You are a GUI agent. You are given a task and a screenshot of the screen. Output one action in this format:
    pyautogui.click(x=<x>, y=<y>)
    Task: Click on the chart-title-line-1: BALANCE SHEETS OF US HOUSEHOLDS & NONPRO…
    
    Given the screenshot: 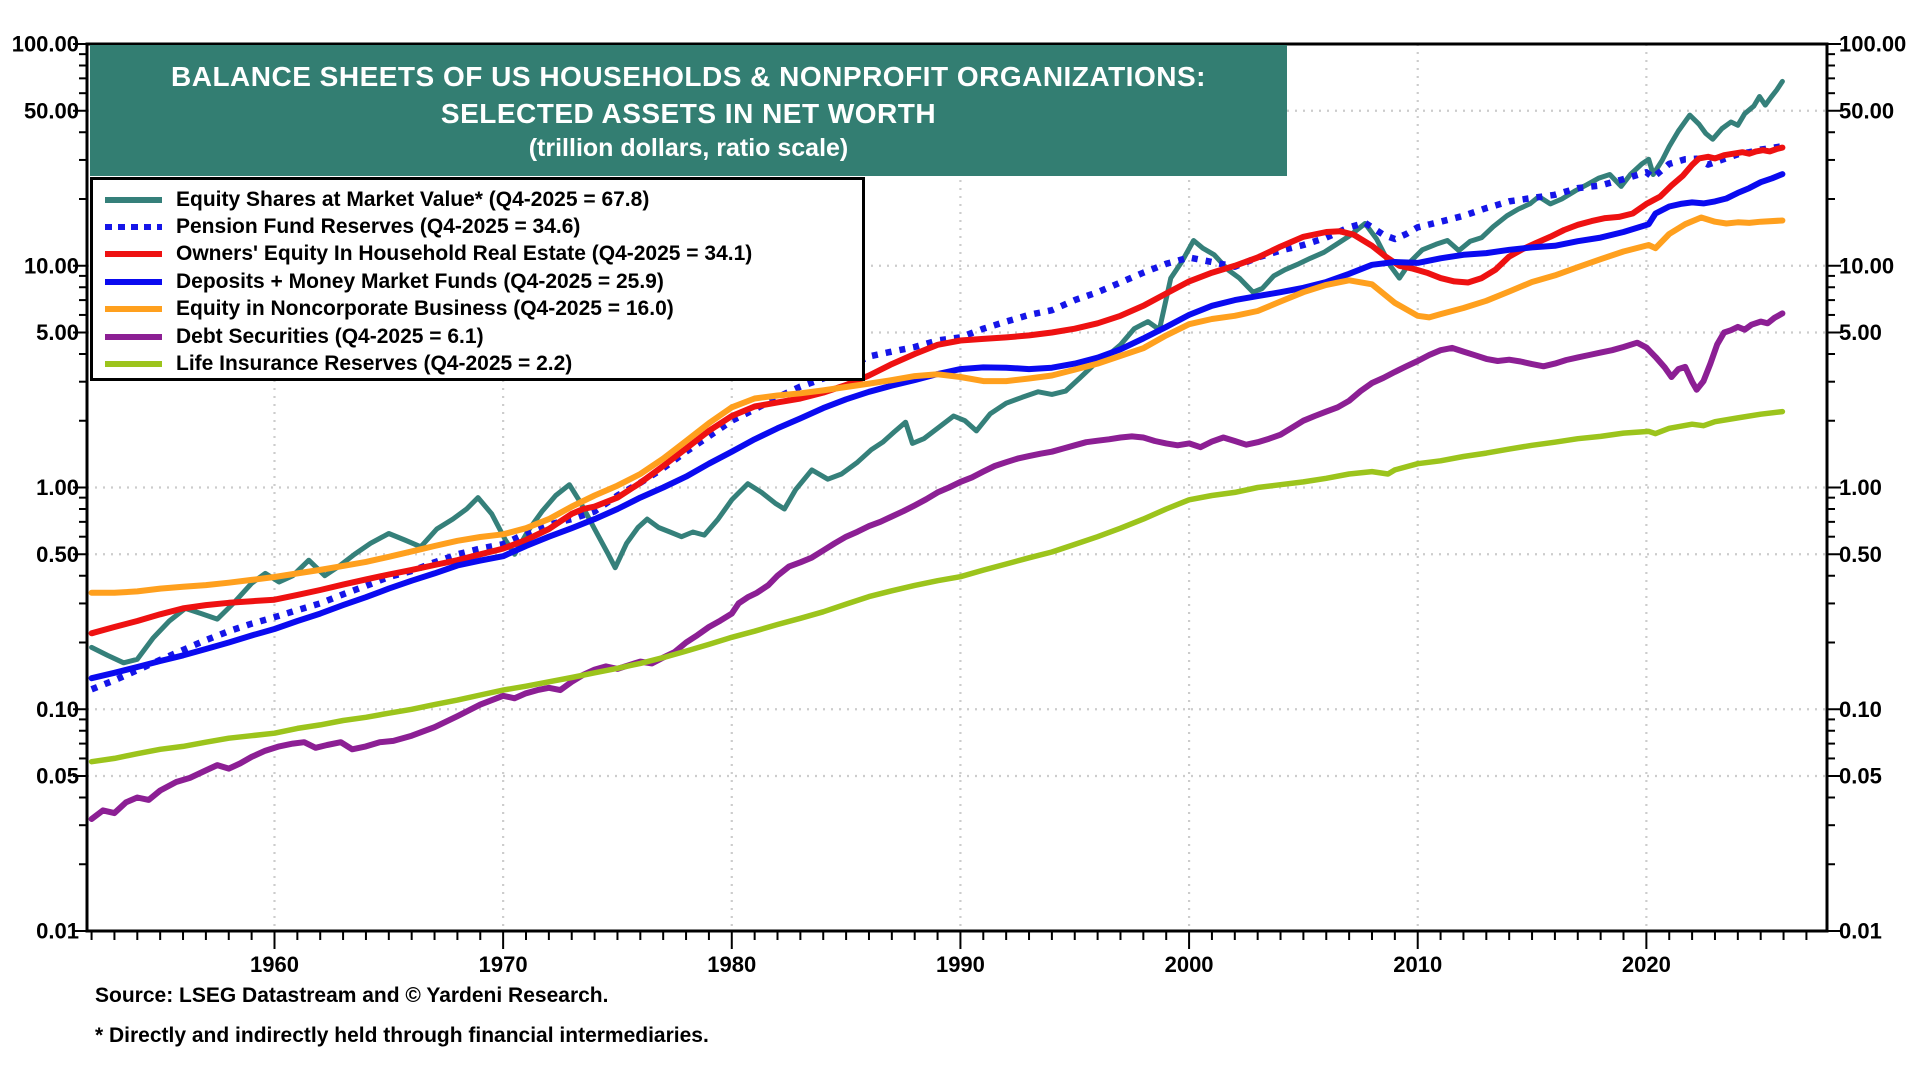 What is the action you would take?
    pyautogui.click(x=688, y=76)
    